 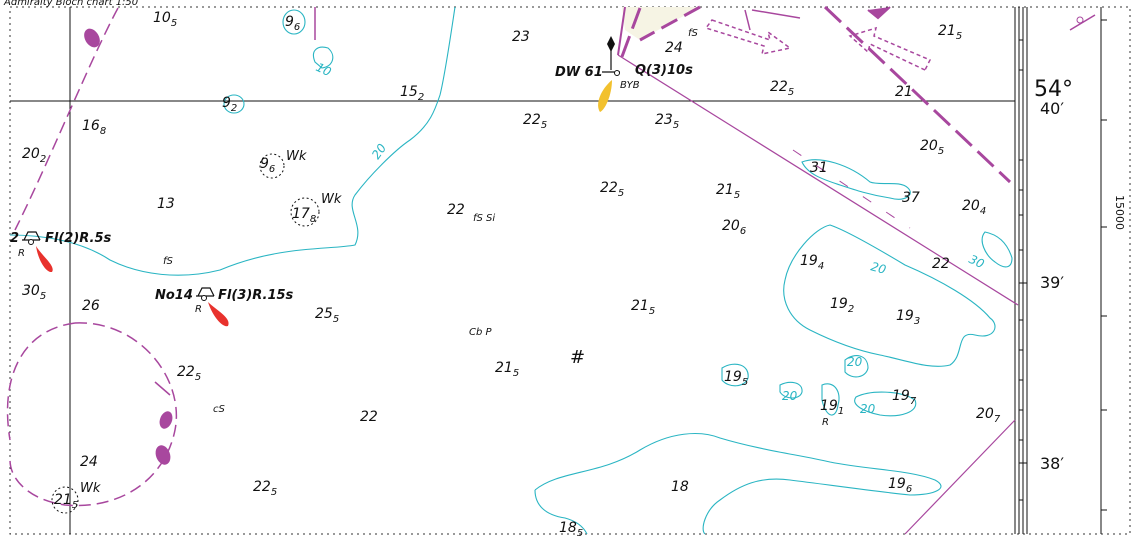 I want to click on contour-label: 30, so click(x=977, y=261).